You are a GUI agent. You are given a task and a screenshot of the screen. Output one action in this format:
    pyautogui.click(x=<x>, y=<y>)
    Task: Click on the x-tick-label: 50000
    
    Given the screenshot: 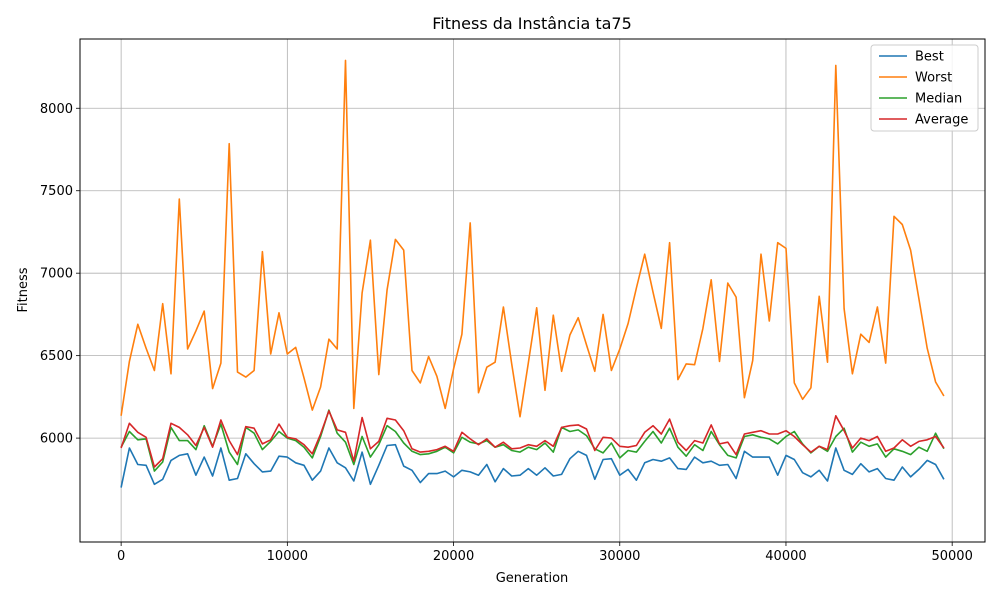 What is the action you would take?
    pyautogui.click(x=951, y=556)
    